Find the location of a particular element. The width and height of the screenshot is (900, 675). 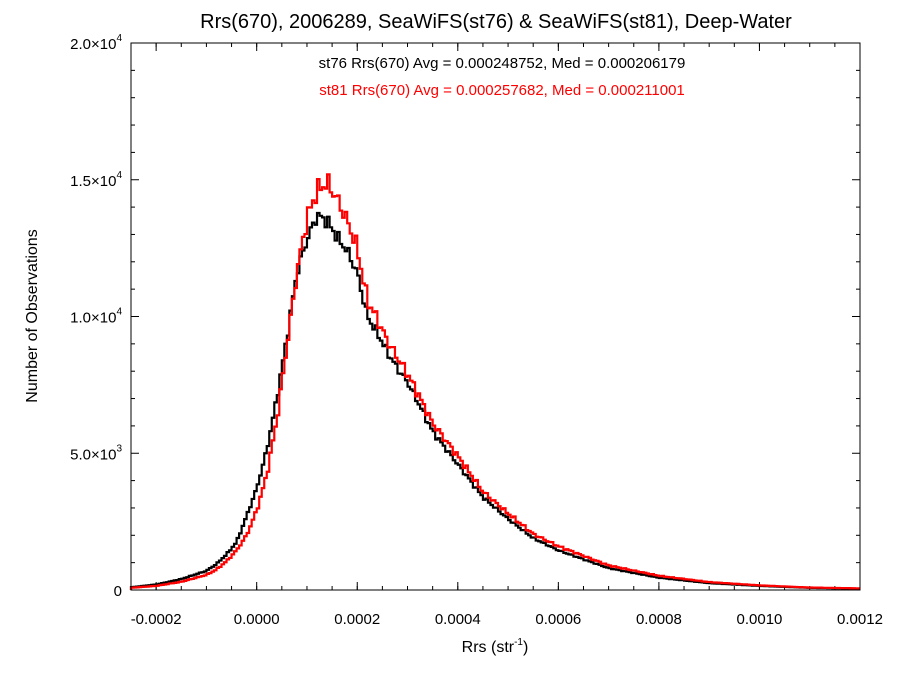

y-tick-mantissa: 1.5×10 is located at coordinates (93, 181).